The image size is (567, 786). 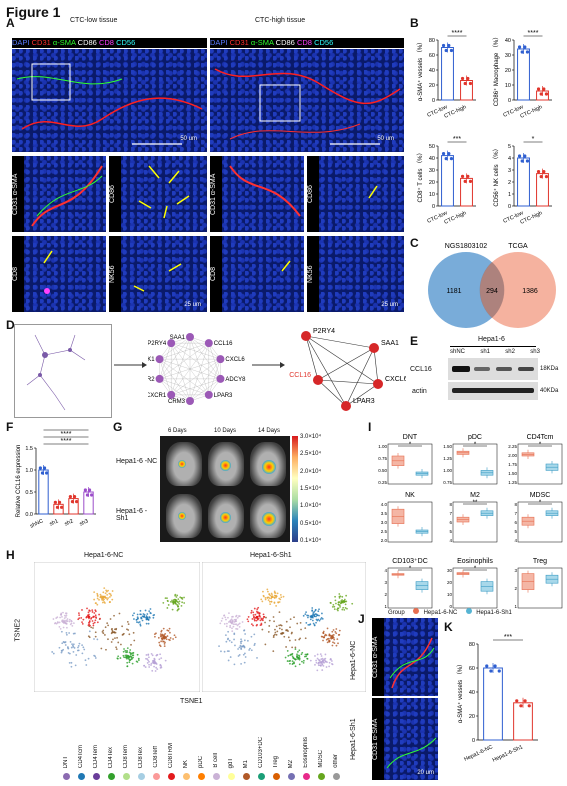 What do you see at coordinates (530, 291) in the screenshot?
I see `venn-b-only: 1386` at bounding box center [530, 291].